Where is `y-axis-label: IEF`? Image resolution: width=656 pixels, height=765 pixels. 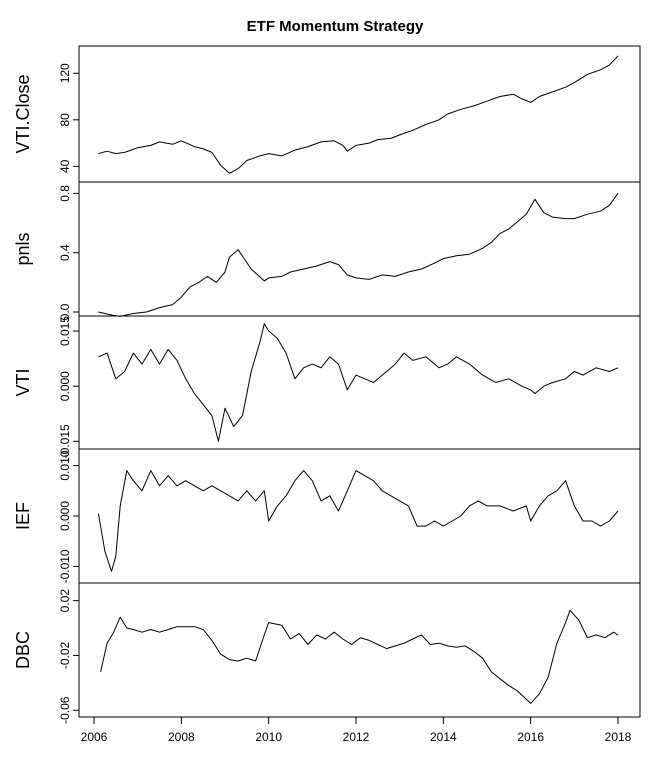 y-axis-label: IEF is located at coordinates (23, 516).